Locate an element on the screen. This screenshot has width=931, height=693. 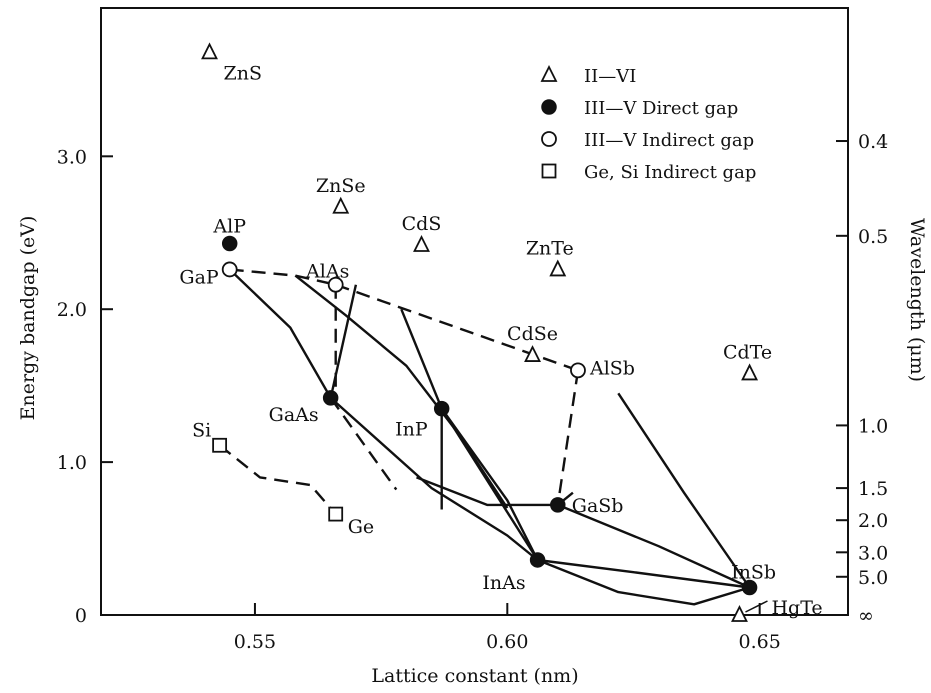
hgte-leader-line is located at coordinates (756, 606).